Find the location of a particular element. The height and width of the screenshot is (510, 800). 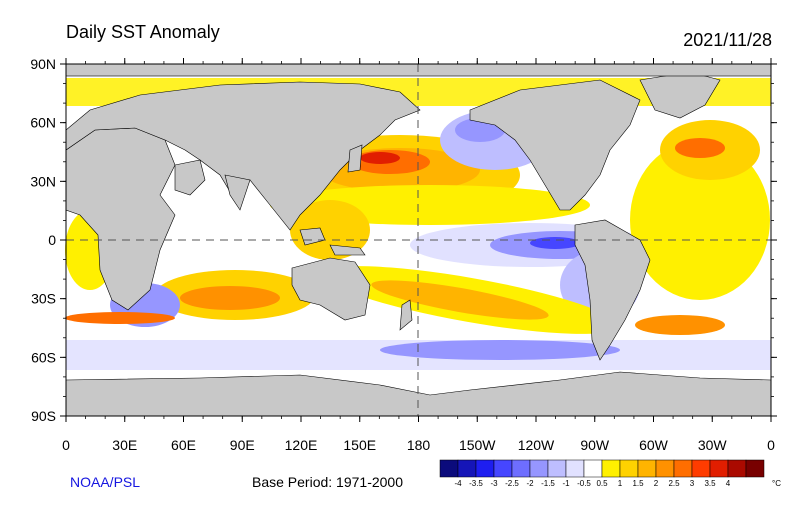

colorbar-label: -1.5 is located at coordinates (548, 483).